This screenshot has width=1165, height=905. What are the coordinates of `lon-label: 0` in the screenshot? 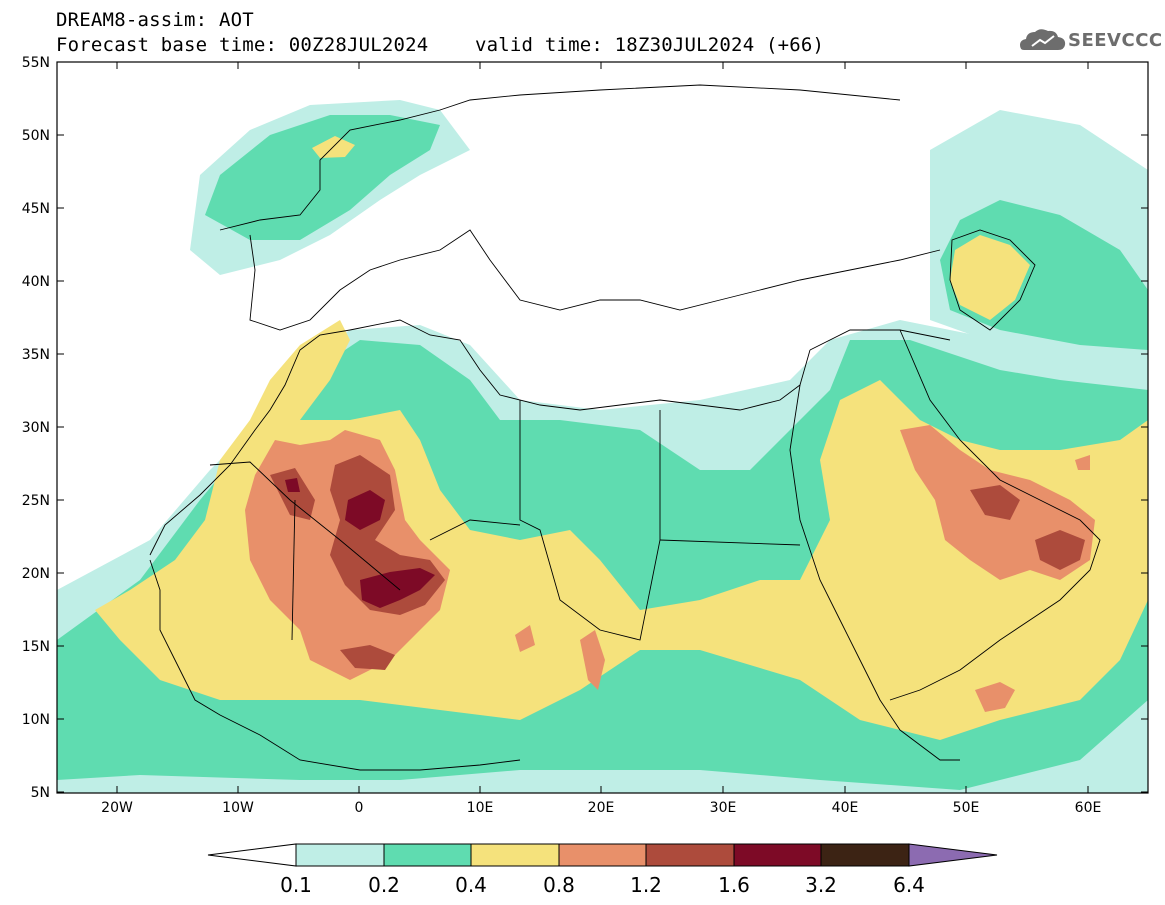 It's located at (359, 808).